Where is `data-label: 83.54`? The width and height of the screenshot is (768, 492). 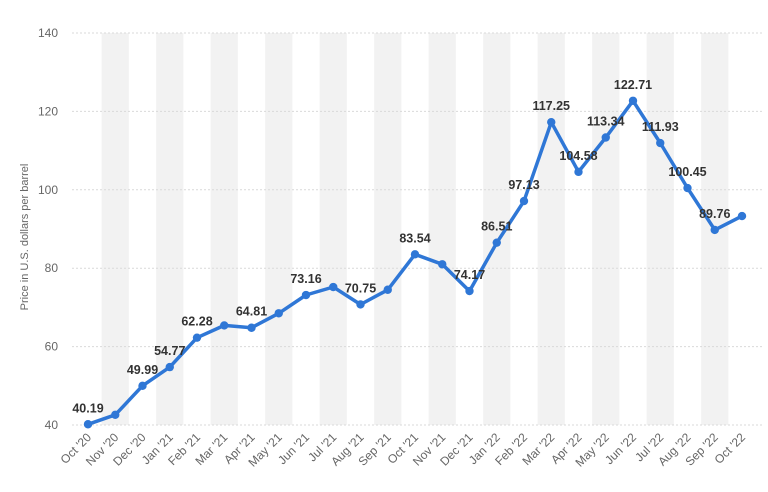 data-label: 83.54 is located at coordinates (414, 238).